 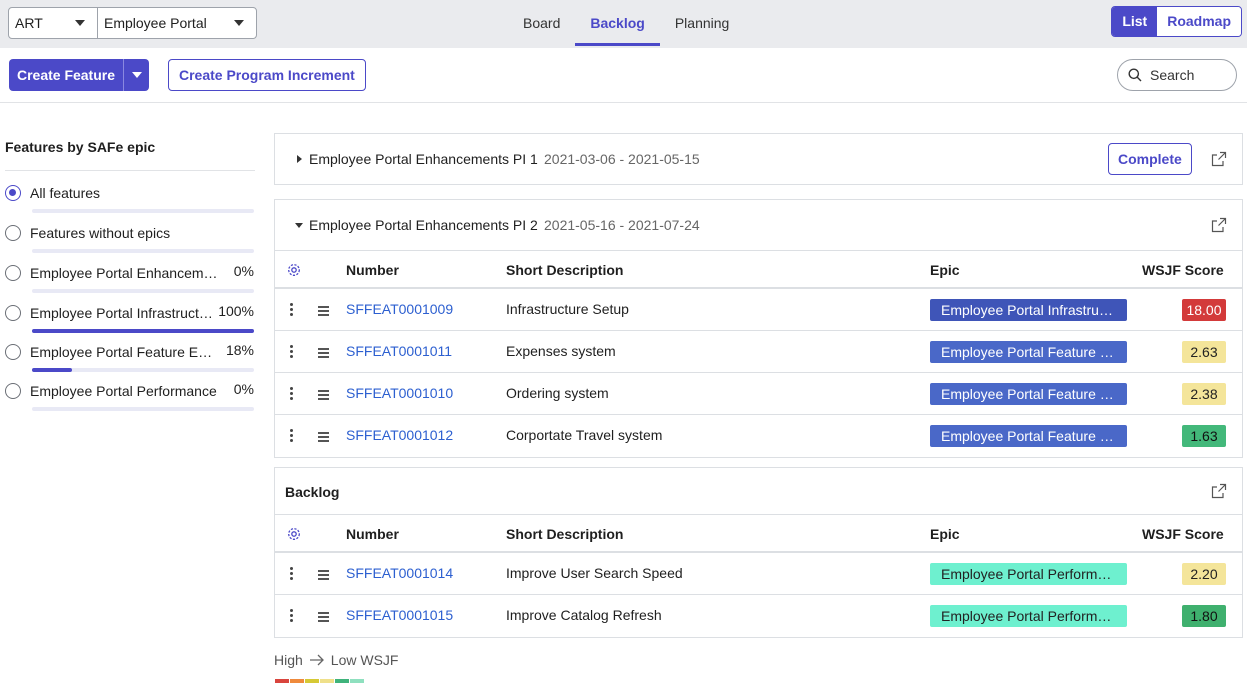 I want to click on portal-select: Employee Portal, so click(x=177, y=23).